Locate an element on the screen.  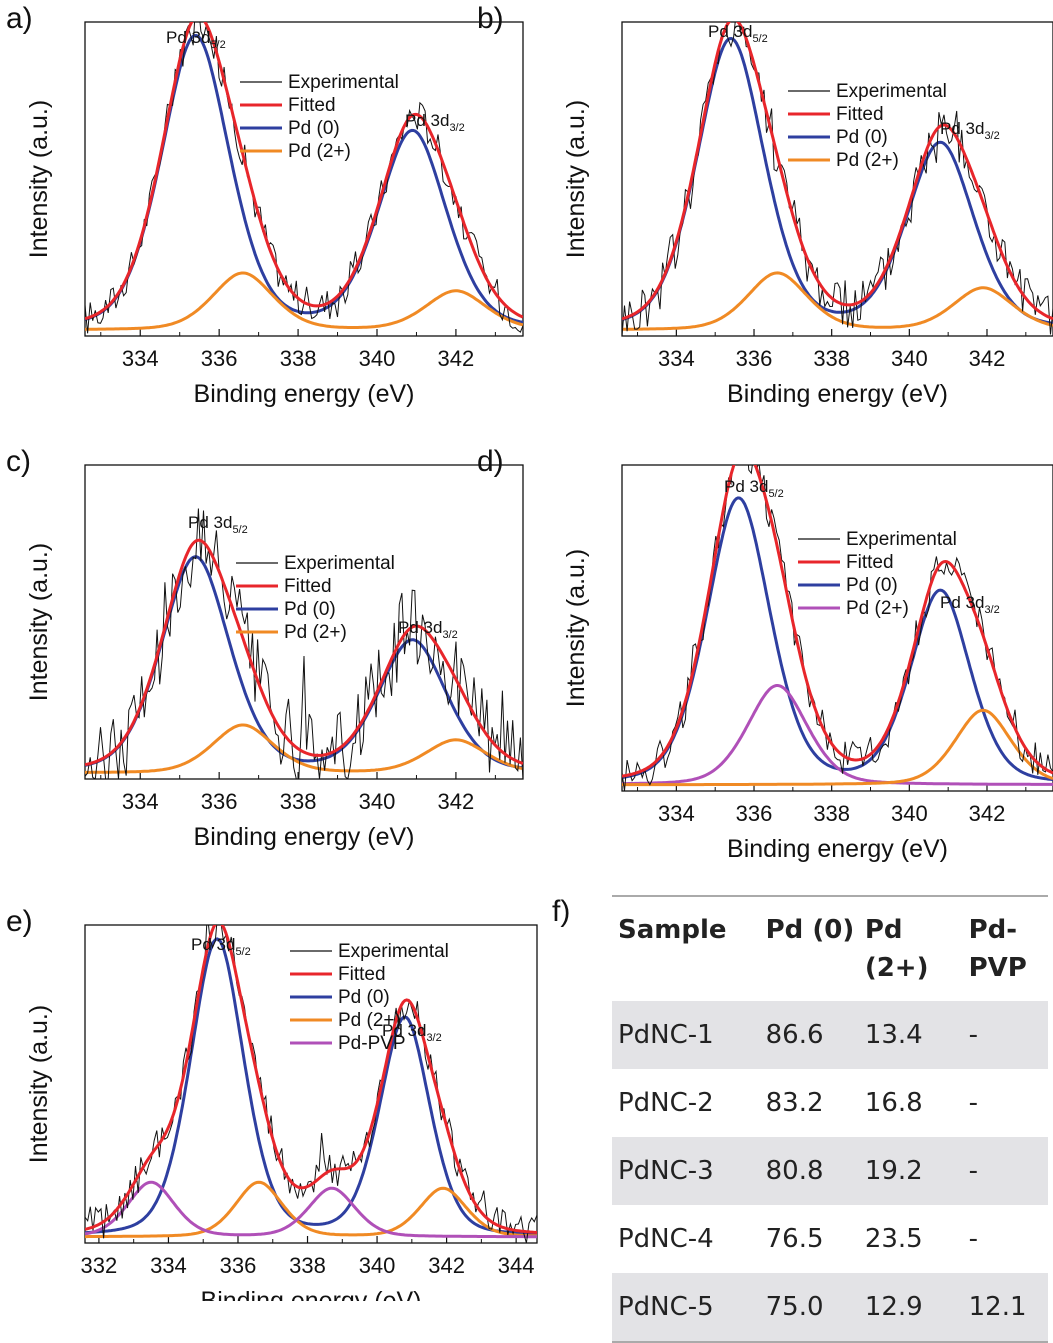
table-row: PdNC-5 75.0 12.9 12.1 is located at coordinates (830, 1308).